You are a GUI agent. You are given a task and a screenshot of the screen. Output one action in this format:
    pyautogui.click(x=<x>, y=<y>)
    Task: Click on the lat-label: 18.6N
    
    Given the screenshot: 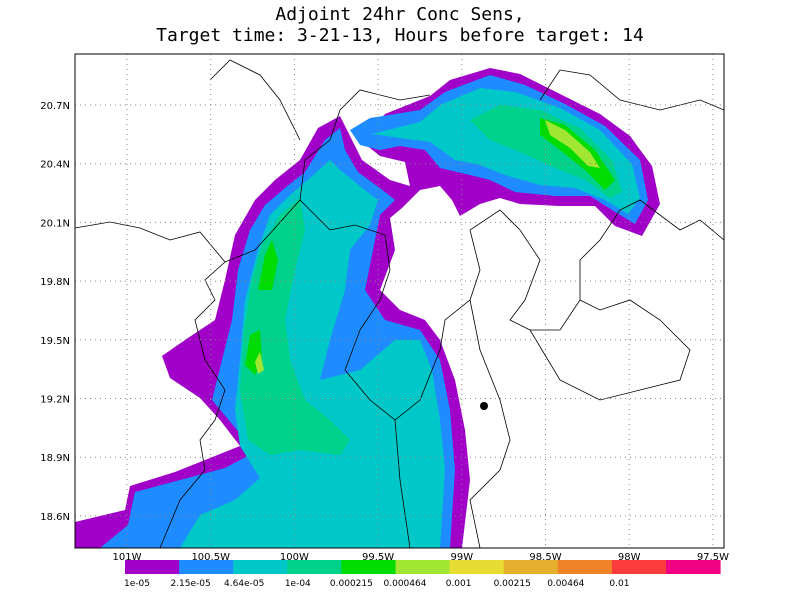 What is the action you would take?
    pyautogui.click(x=55, y=517)
    